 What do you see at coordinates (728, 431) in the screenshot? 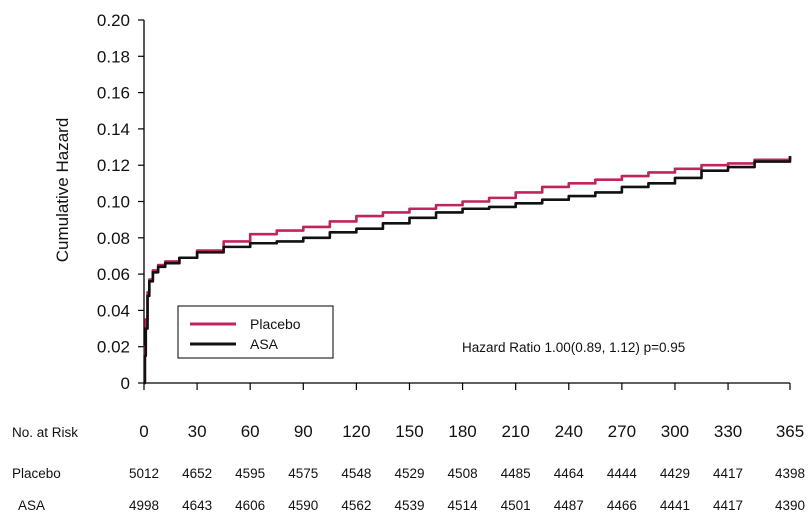
I see `x-tick-label: 330` at bounding box center [728, 431].